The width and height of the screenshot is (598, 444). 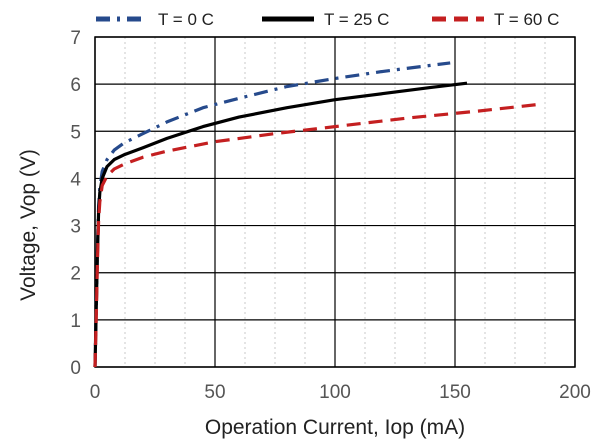 I want to click on x-tick-label: 0, so click(x=95, y=392).